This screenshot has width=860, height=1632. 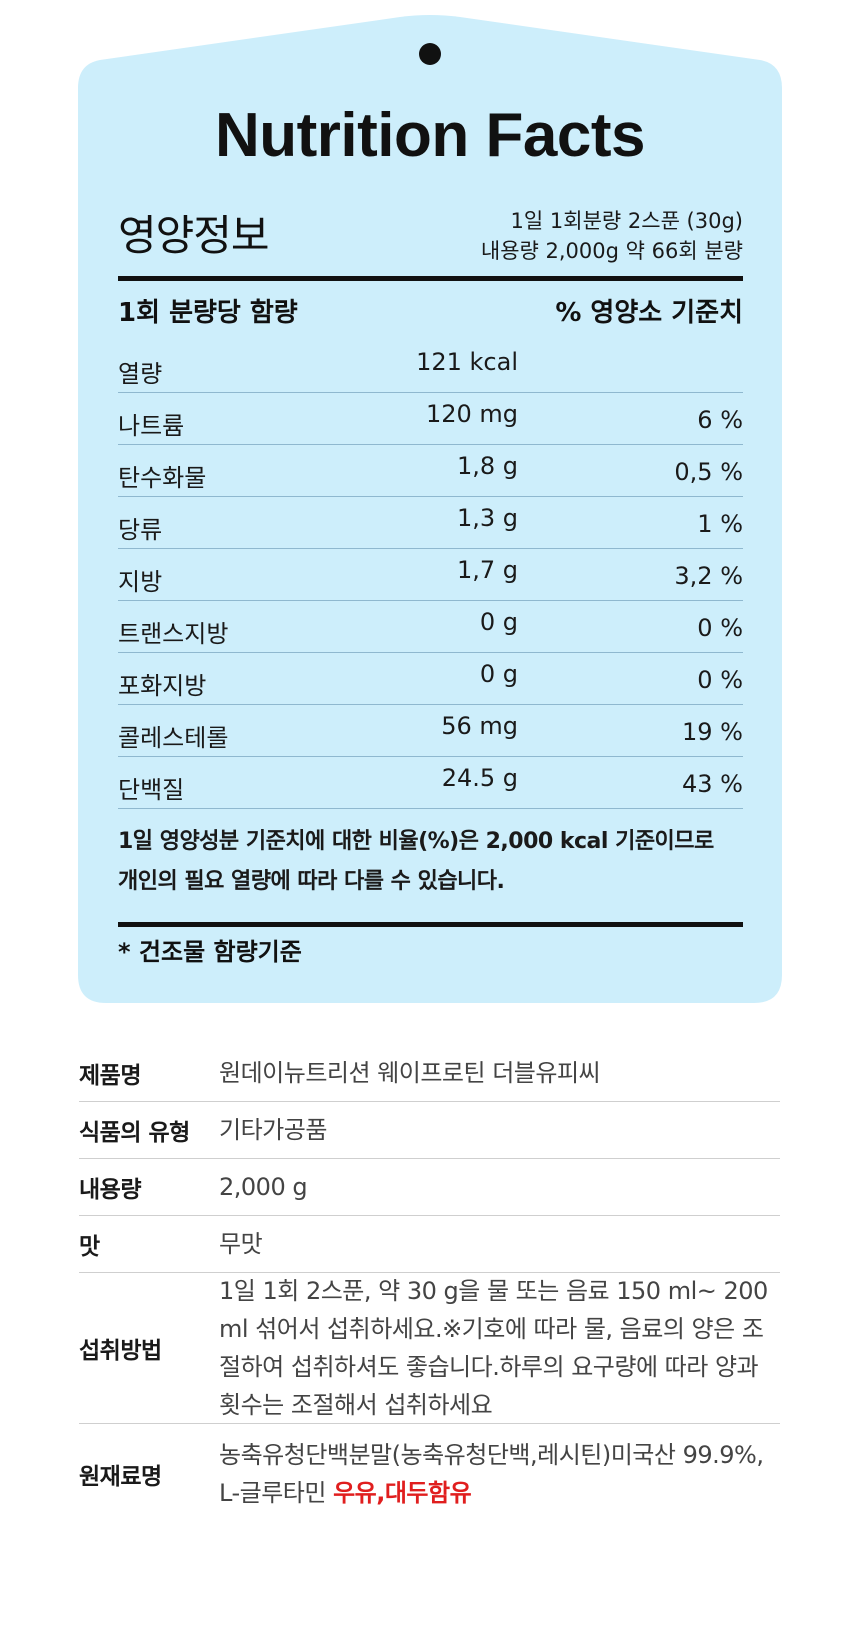 What do you see at coordinates (430, 472) in the screenshot?
I see `nutrient-row: 탄수화물 1,8 g 0,5 %` at bounding box center [430, 472].